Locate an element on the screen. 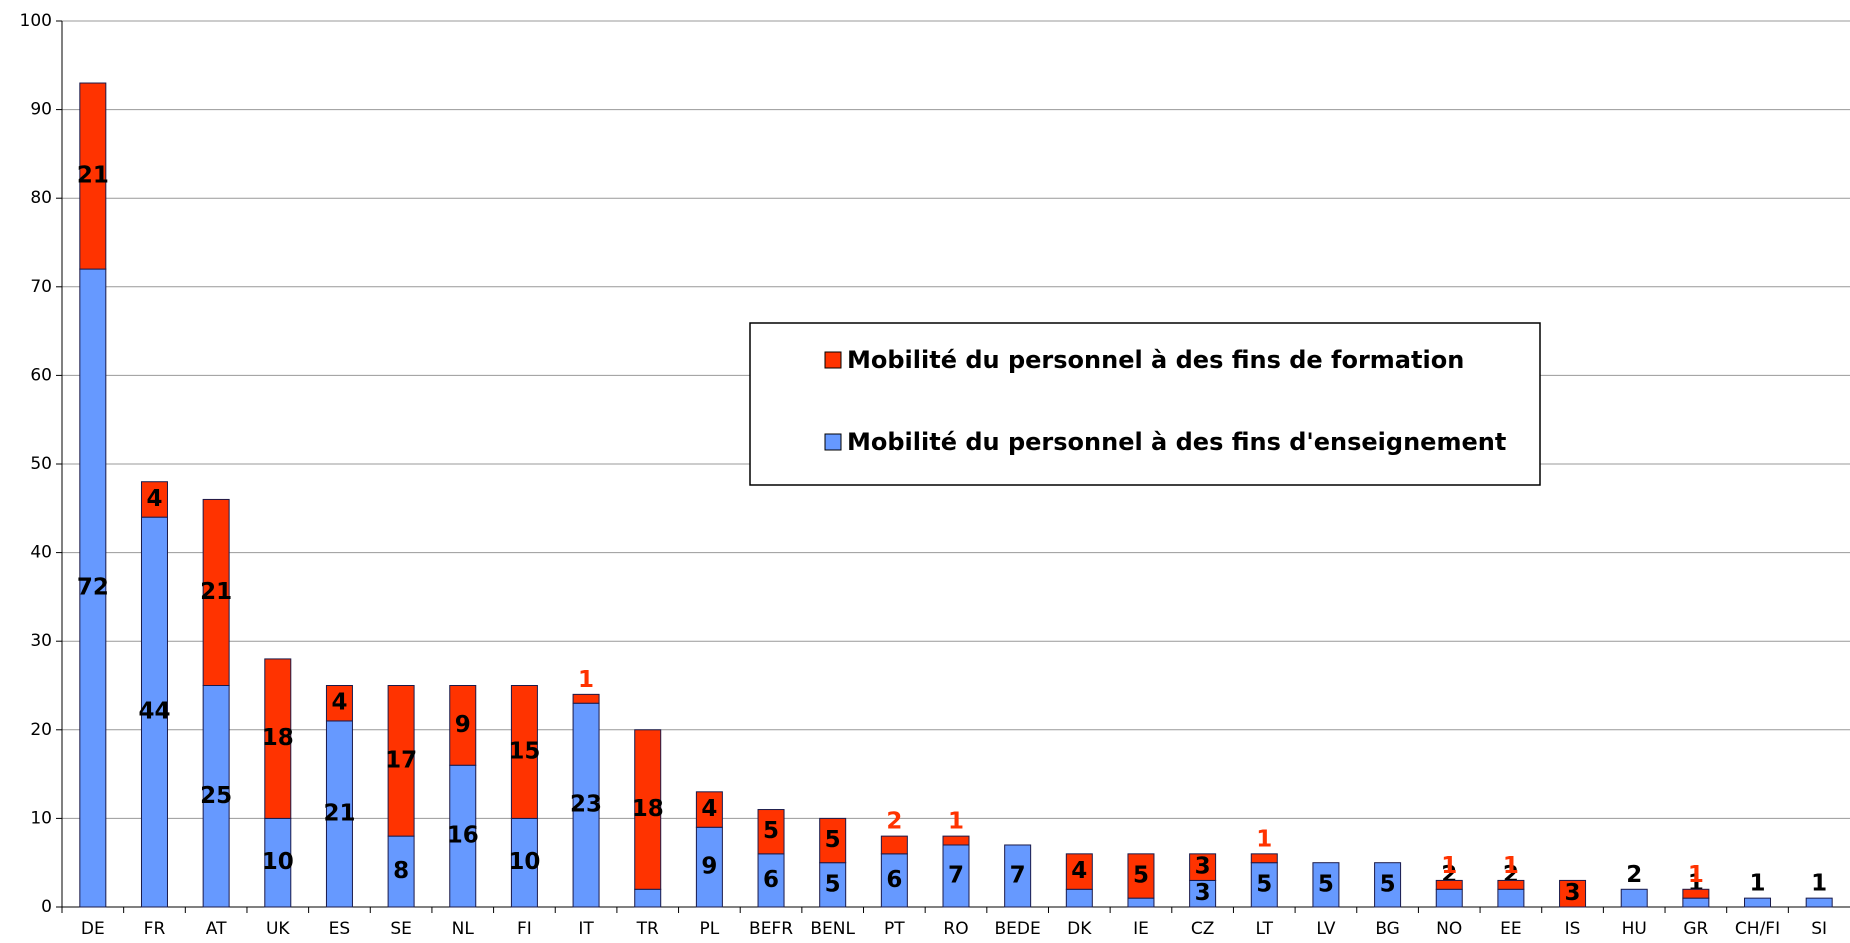 The height and width of the screenshot is (943, 1850). x-tick-label: FR is located at coordinates (155, 929).